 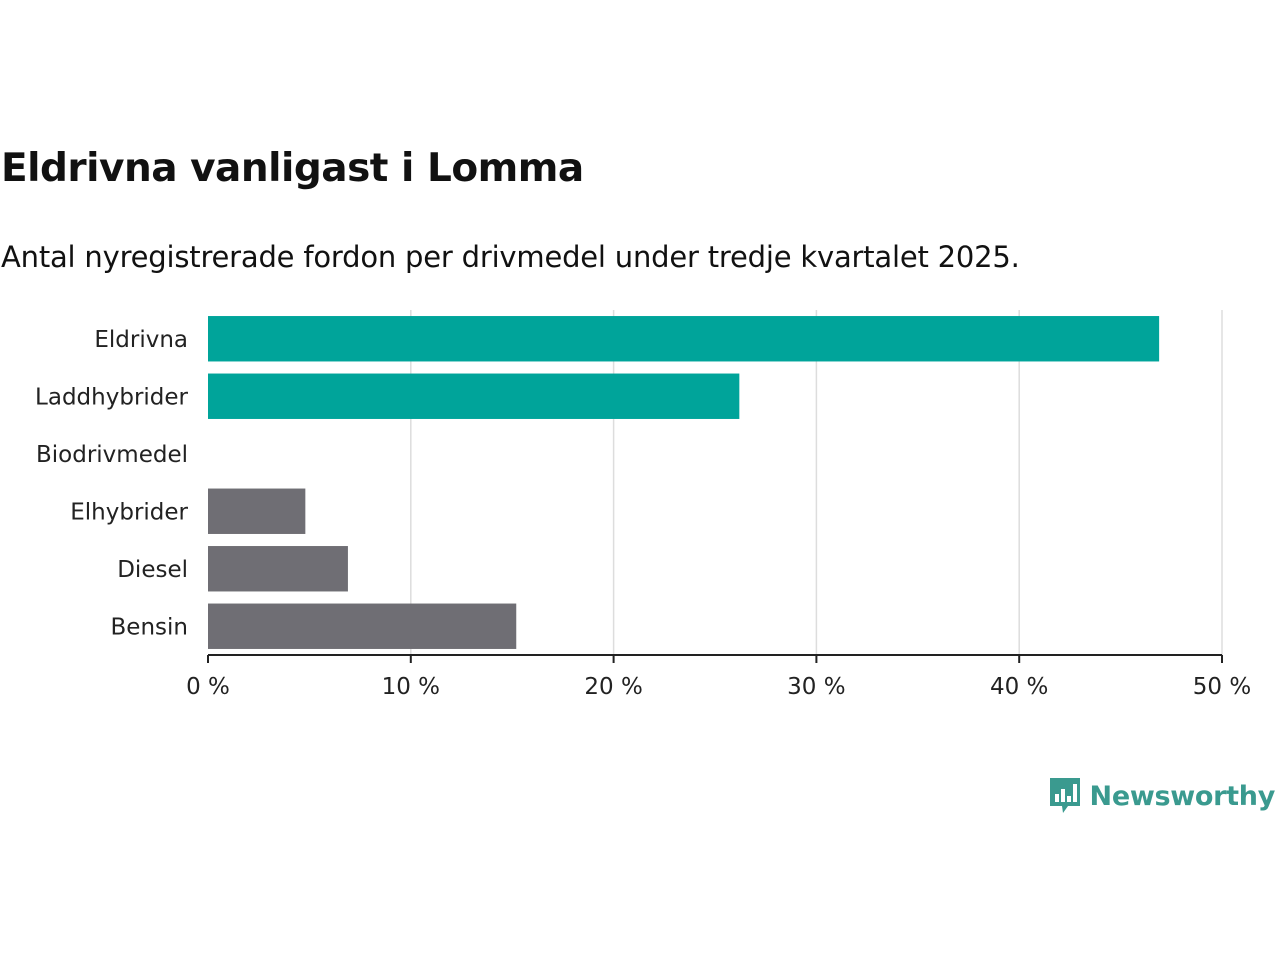 I want to click on newsworthy-logo: Newsworthy, so click(x=1161, y=796).